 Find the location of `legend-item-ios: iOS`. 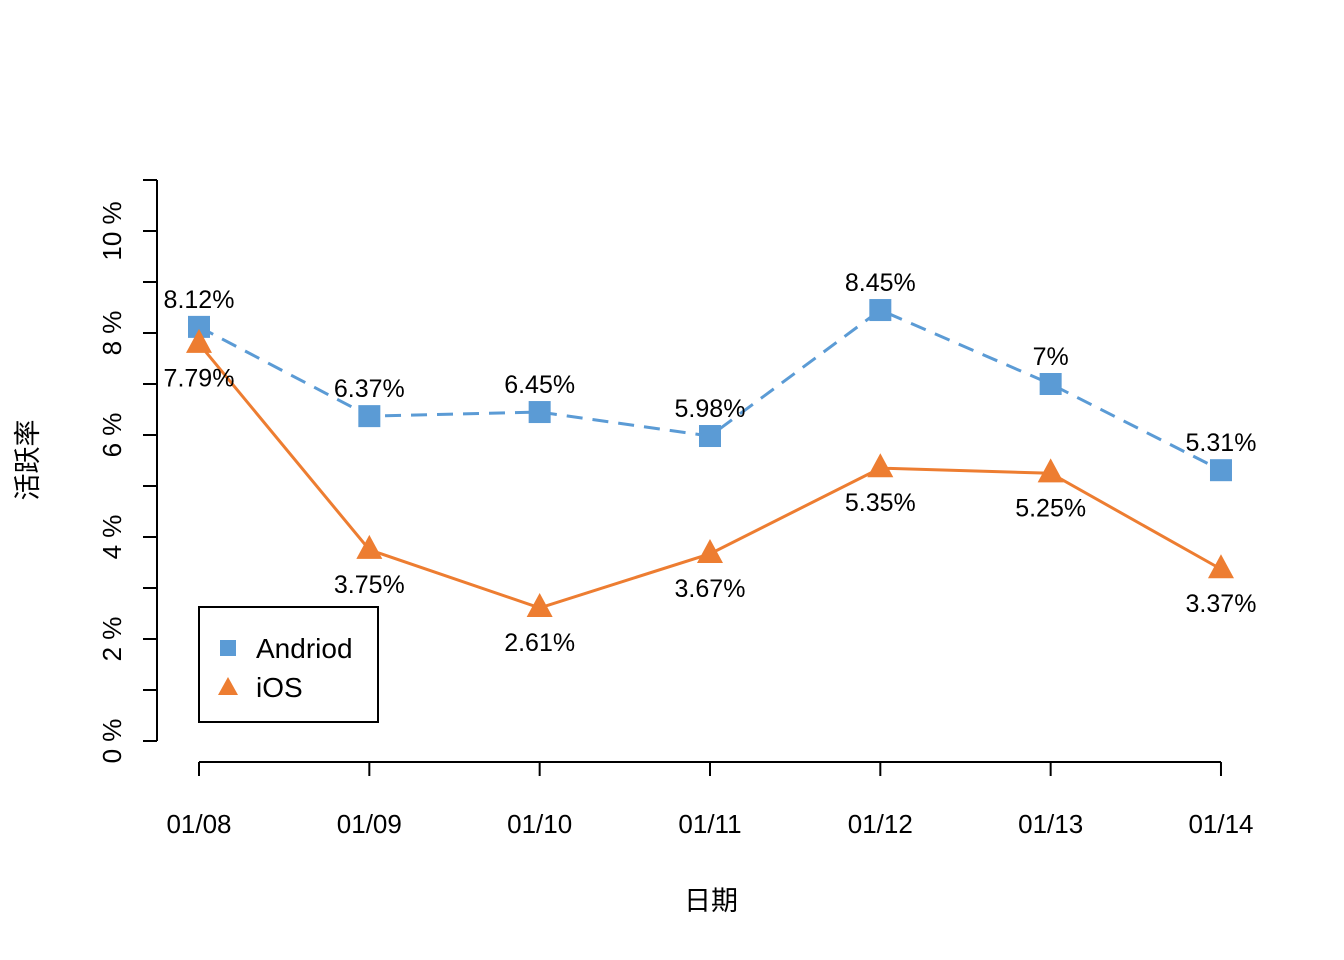

legend-item-ios: iOS is located at coordinates (260, 687).